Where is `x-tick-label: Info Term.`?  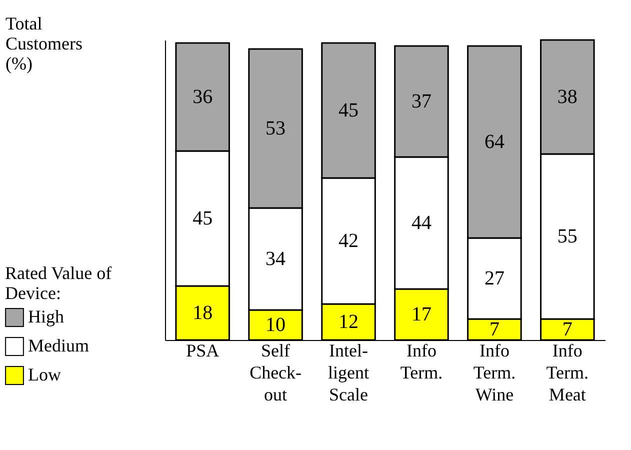 x-tick-label: Info Term. is located at coordinates (421, 361).